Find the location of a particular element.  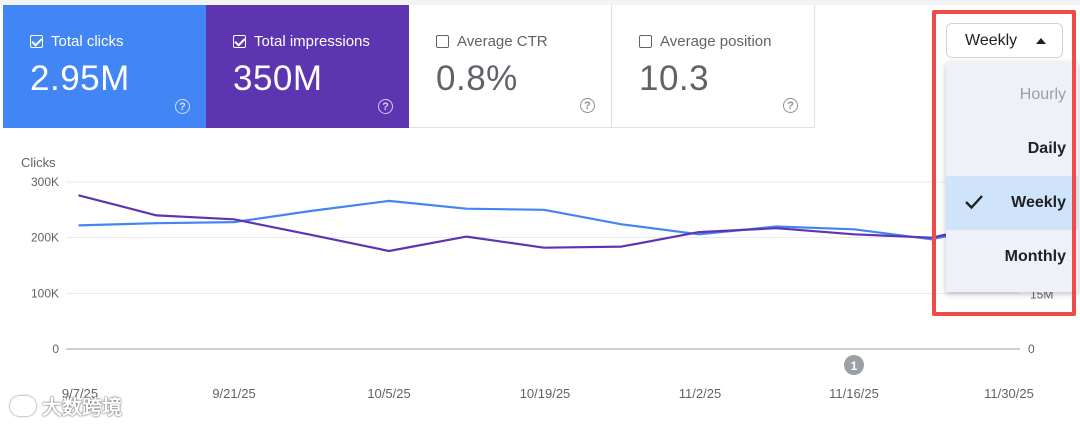

watermark: 大数跨境 is located at coordinates (66, 405).